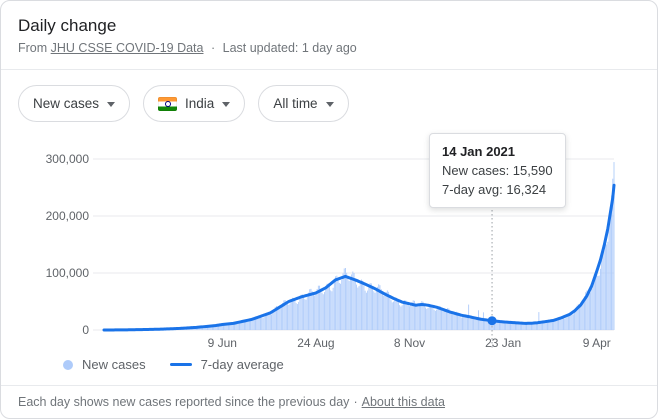 This screenshot has width=658, height=419. Describe the element at coordinates (68, 159) in the screenshot. I see `y-tick-label: 300,000` at that location.